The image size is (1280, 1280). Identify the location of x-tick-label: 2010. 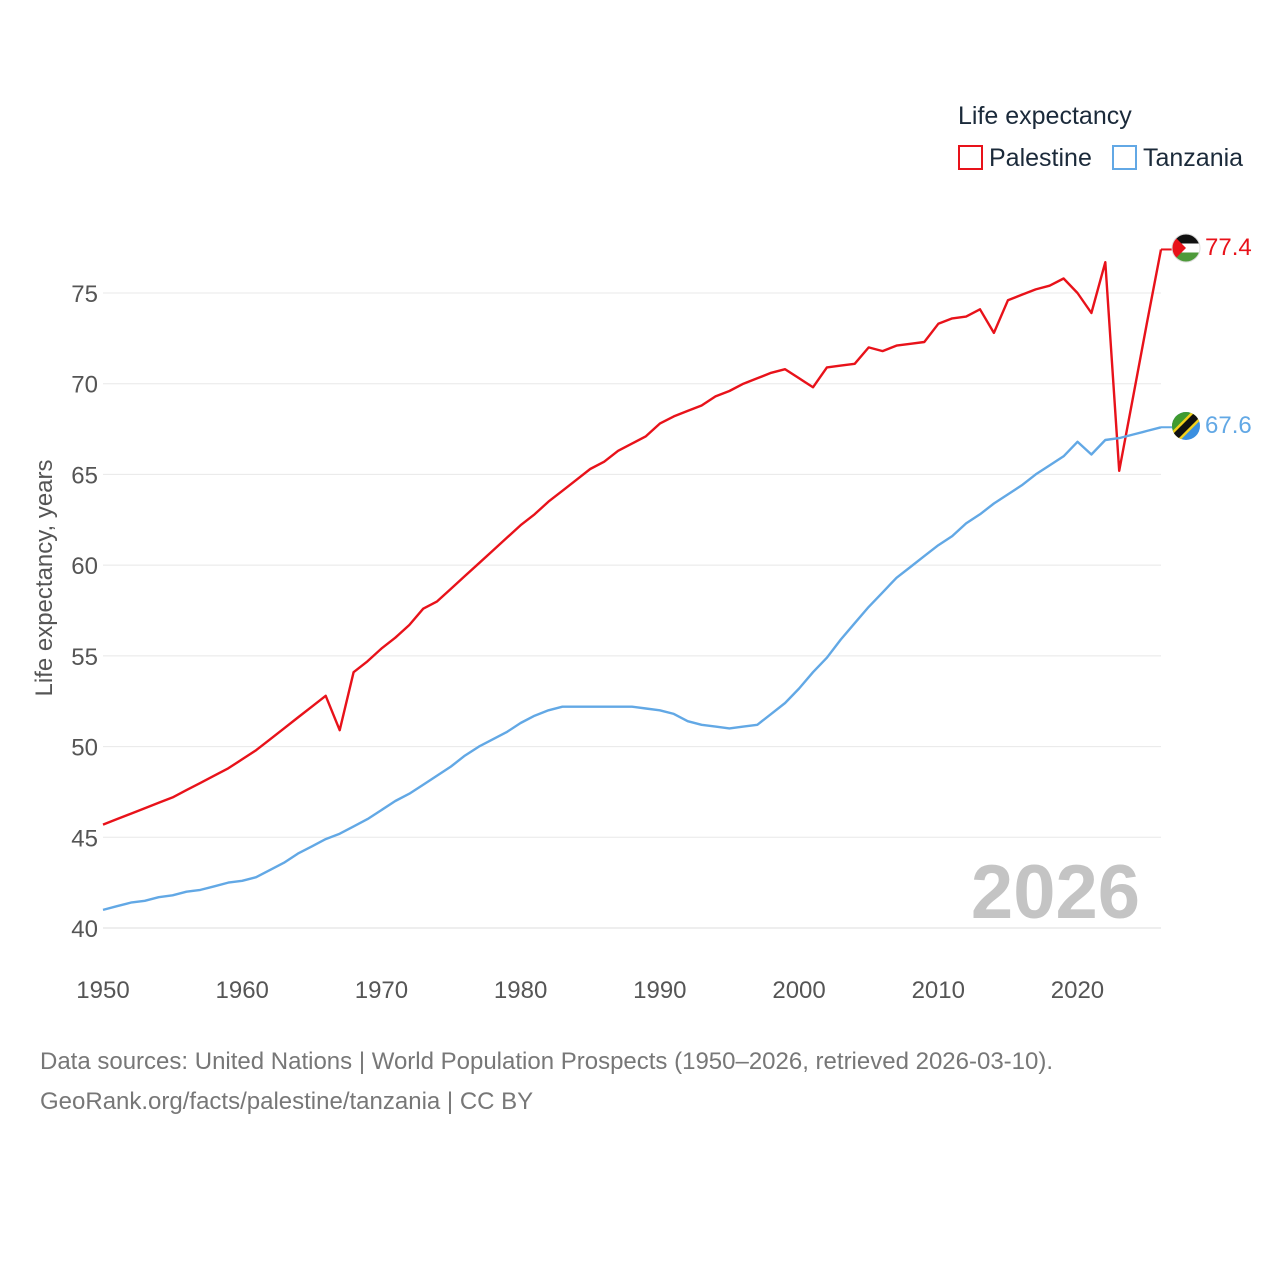
(938, 990).